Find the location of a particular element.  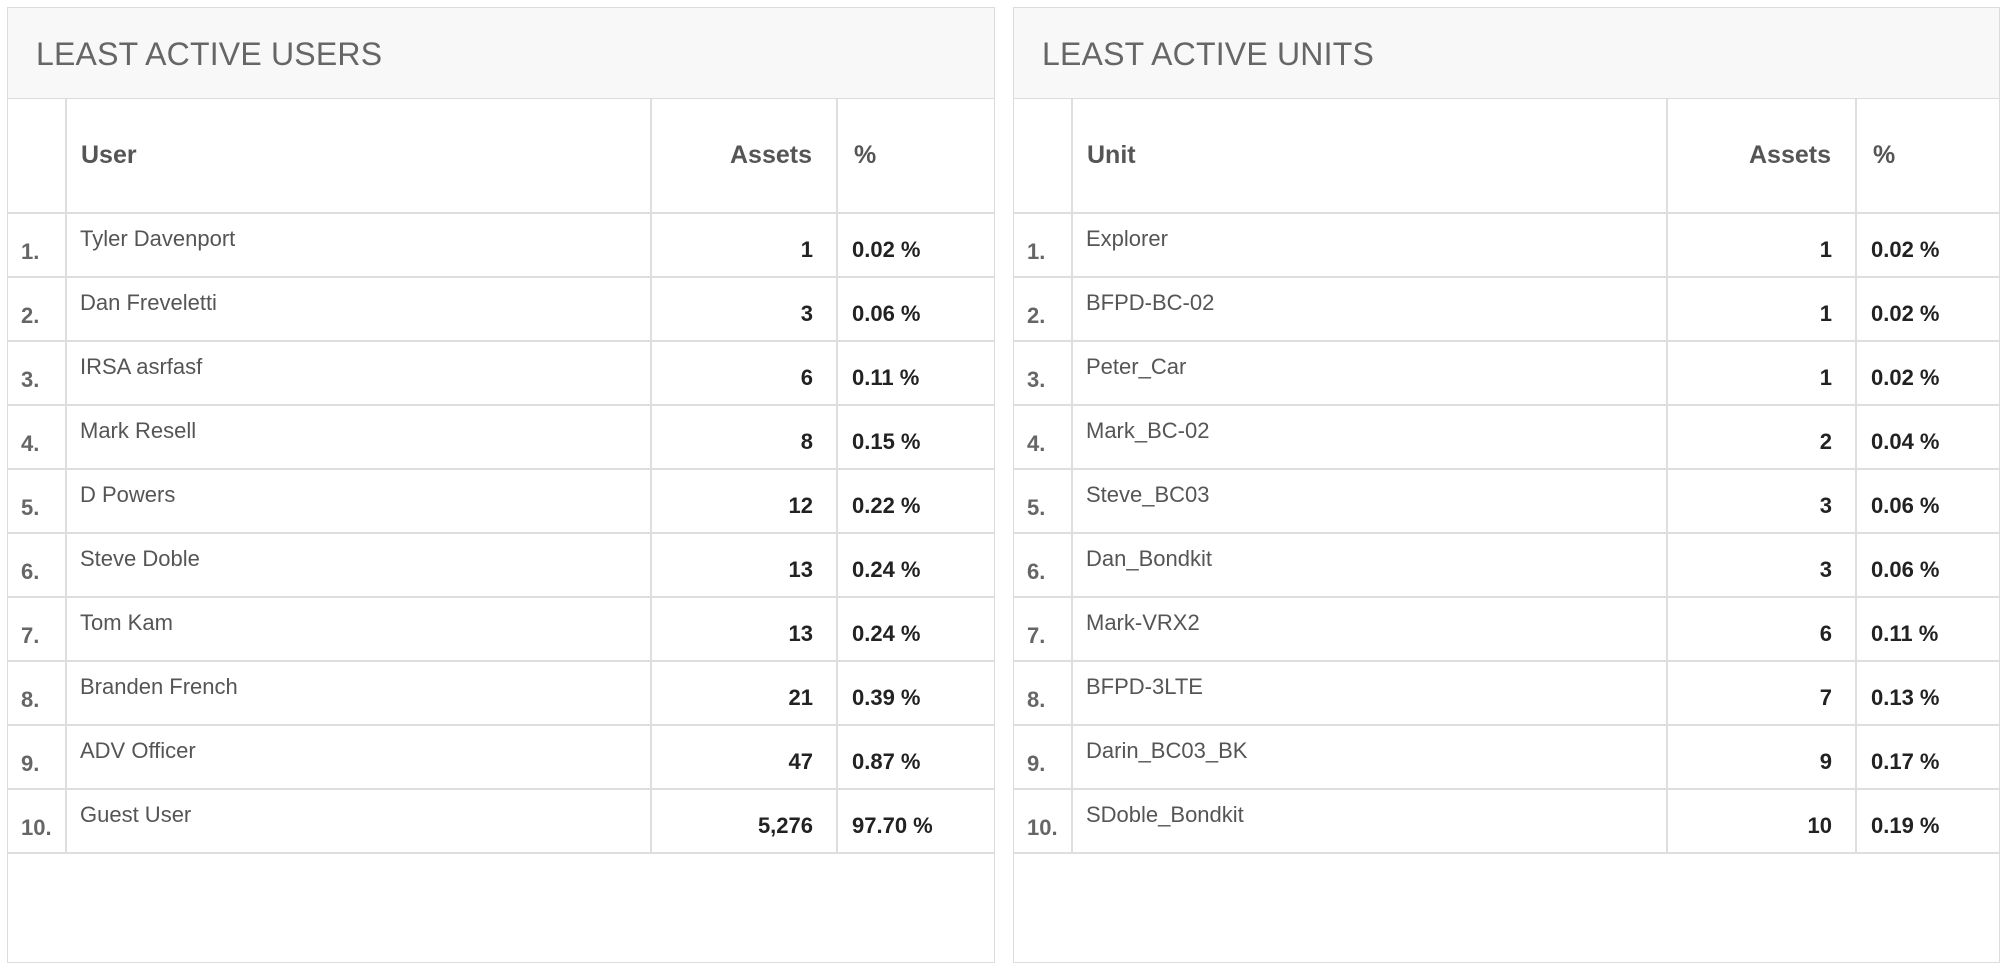

table-header-row: Unit Assets % is located at coordinates (1506, 156).